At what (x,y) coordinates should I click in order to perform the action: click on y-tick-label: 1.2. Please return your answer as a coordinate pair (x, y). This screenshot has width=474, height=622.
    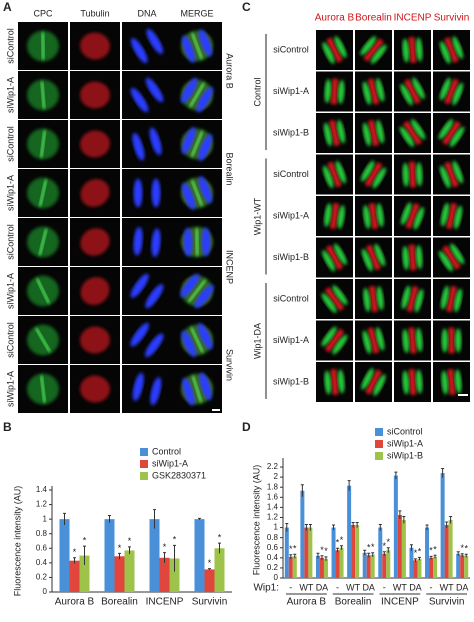
    Looking at the image, I should click on (42, 504).